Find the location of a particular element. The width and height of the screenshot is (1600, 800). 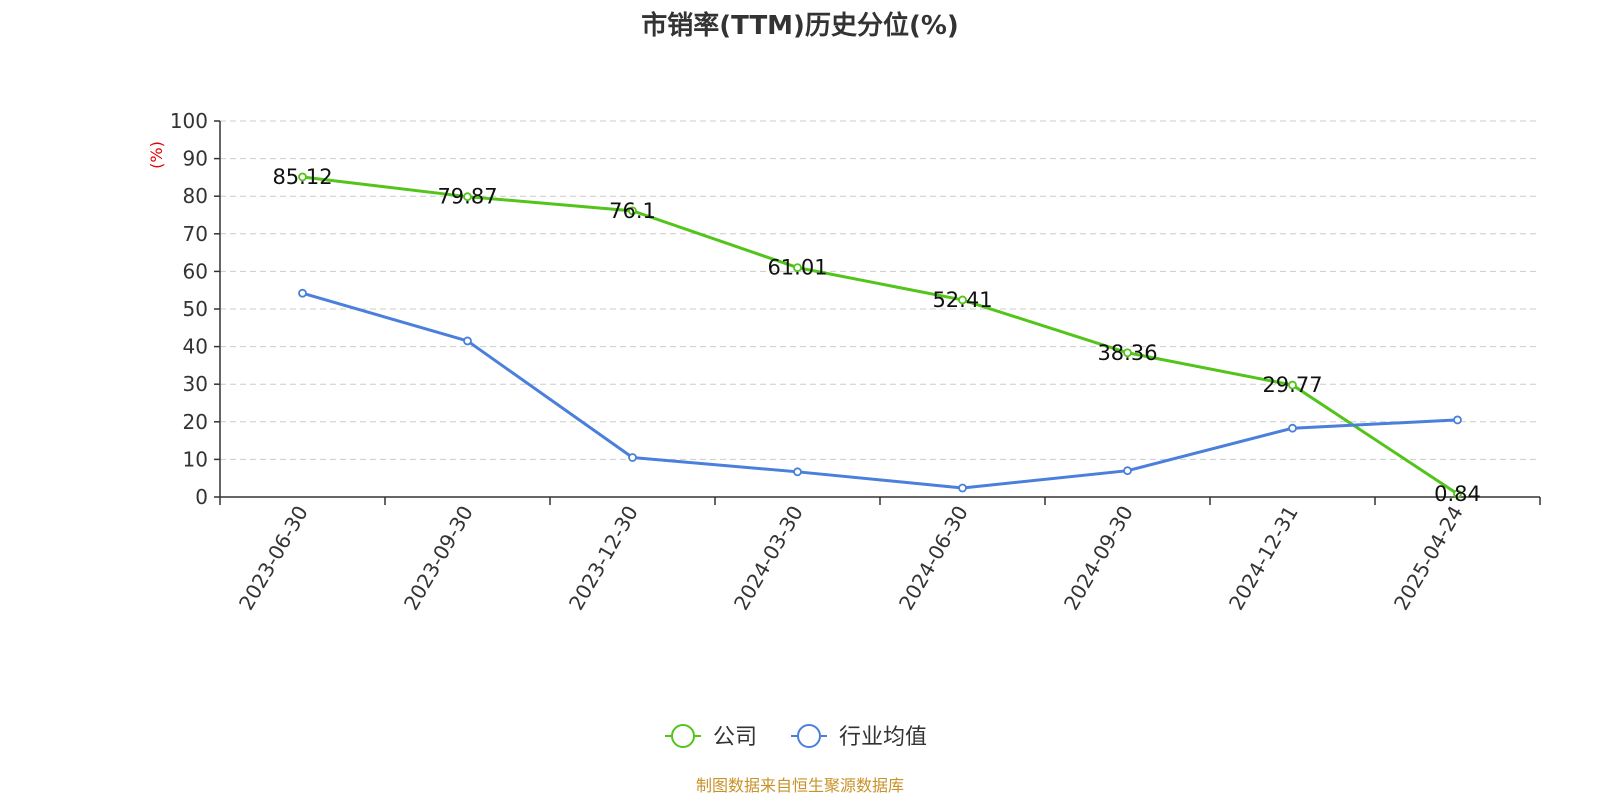

x-tick-label: 2023-06-30 is located at coordinates (273, 558).